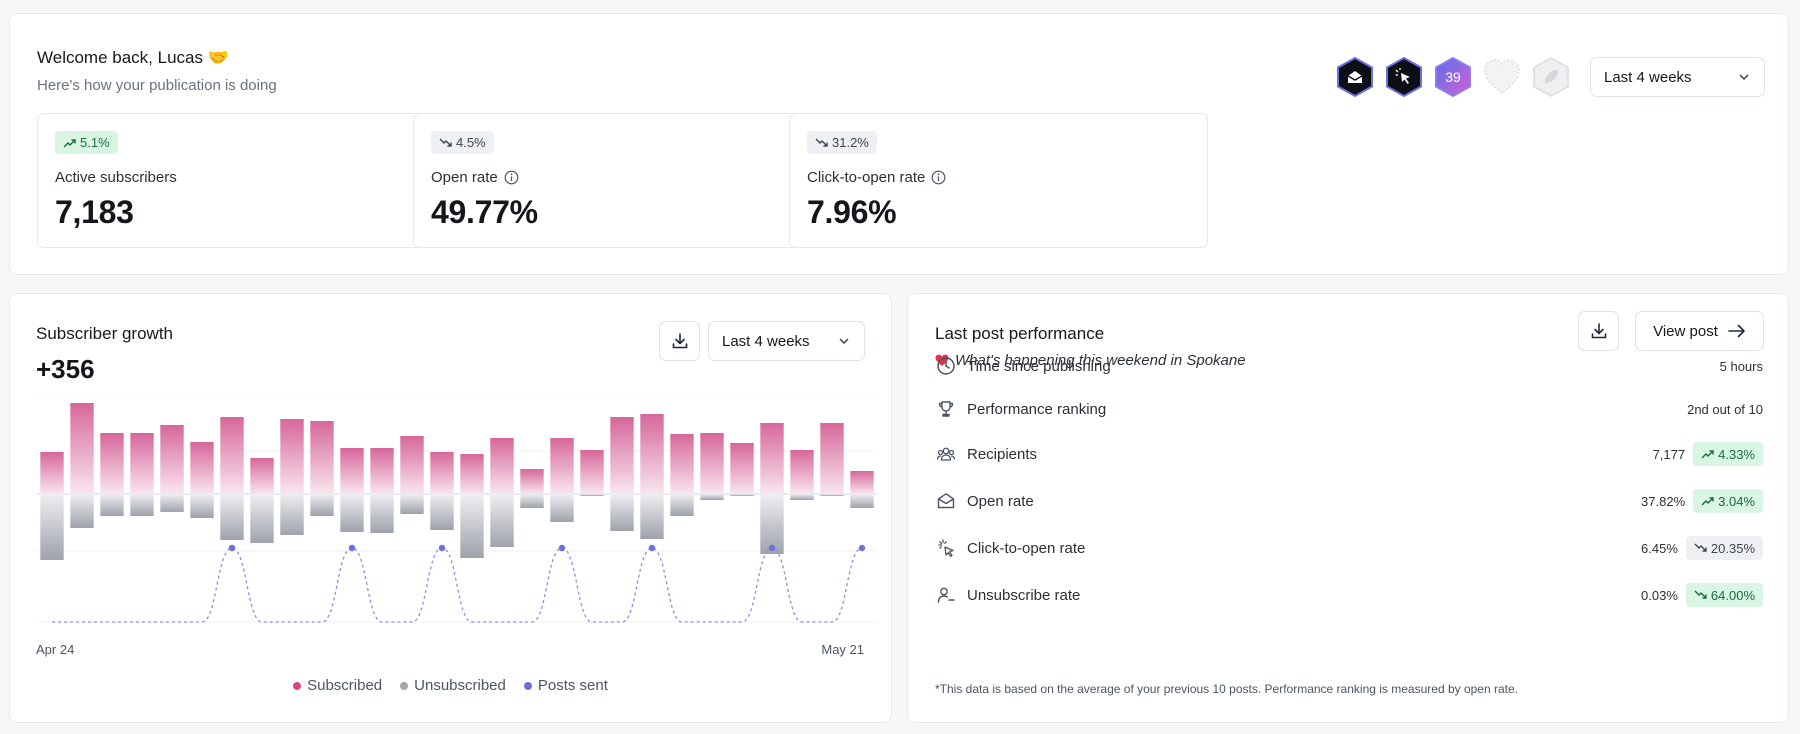 This screenshot has width=1800, height=734. Describe the element at coordinates (1659, 548) in the screenshot. I see `metric-value: 6.45%` at that location.